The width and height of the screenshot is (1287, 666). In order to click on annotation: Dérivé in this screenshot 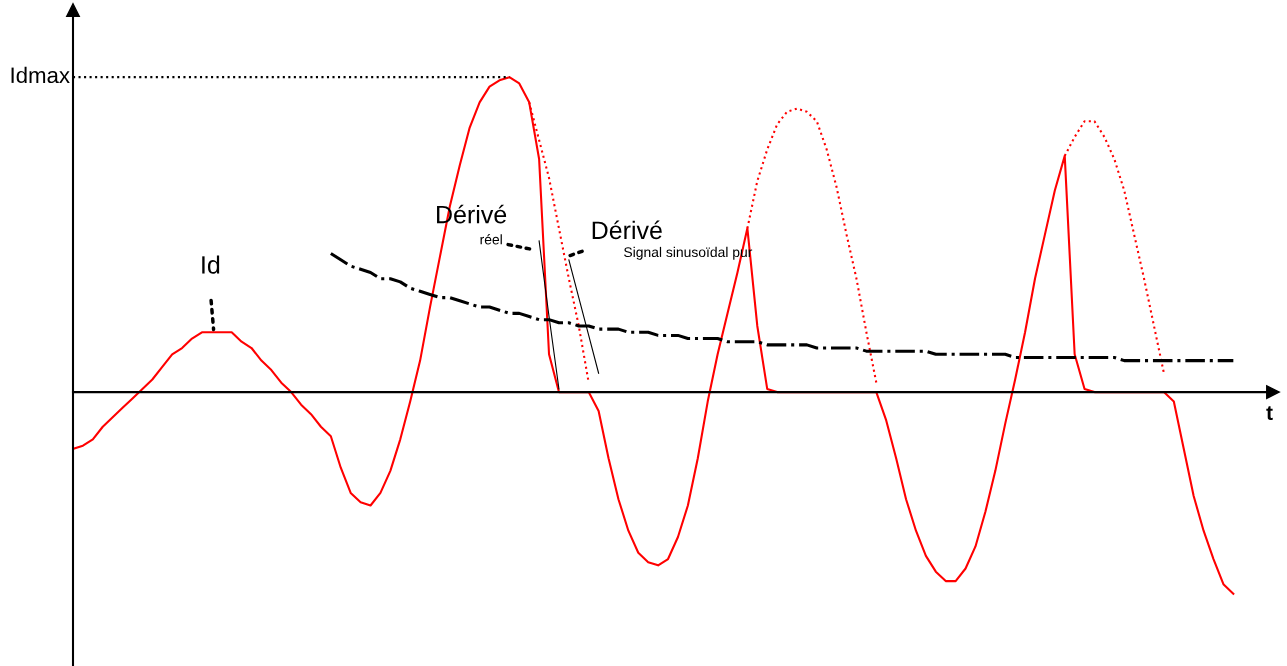, I will do `click(627, 230)`.